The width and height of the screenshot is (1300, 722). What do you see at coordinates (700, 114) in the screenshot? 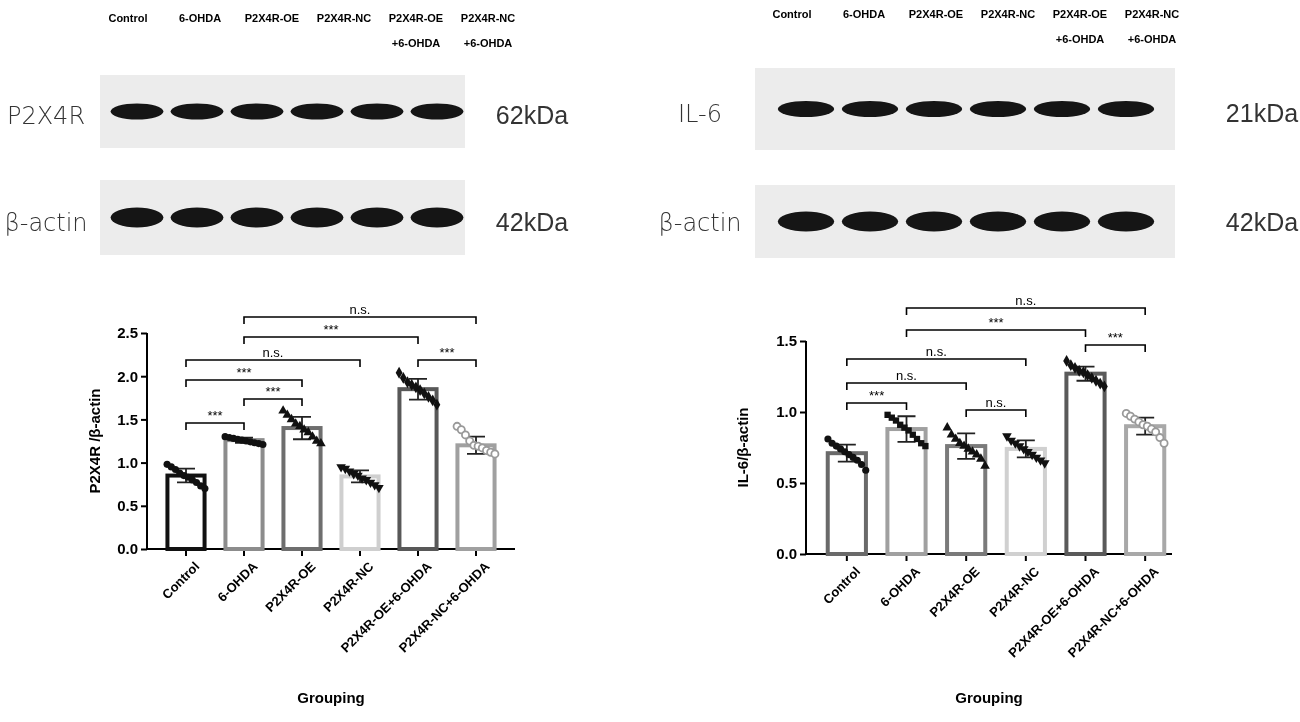
I see `text: IL-6` at bounding box center [700, 114].